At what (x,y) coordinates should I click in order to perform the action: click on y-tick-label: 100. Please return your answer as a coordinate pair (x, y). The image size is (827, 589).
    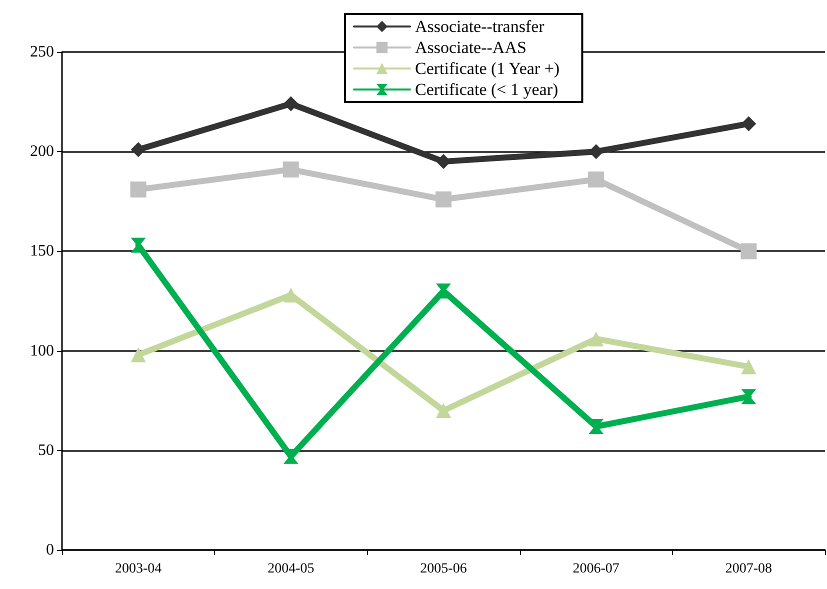
    Looking at the image, I should click on (42, 351).